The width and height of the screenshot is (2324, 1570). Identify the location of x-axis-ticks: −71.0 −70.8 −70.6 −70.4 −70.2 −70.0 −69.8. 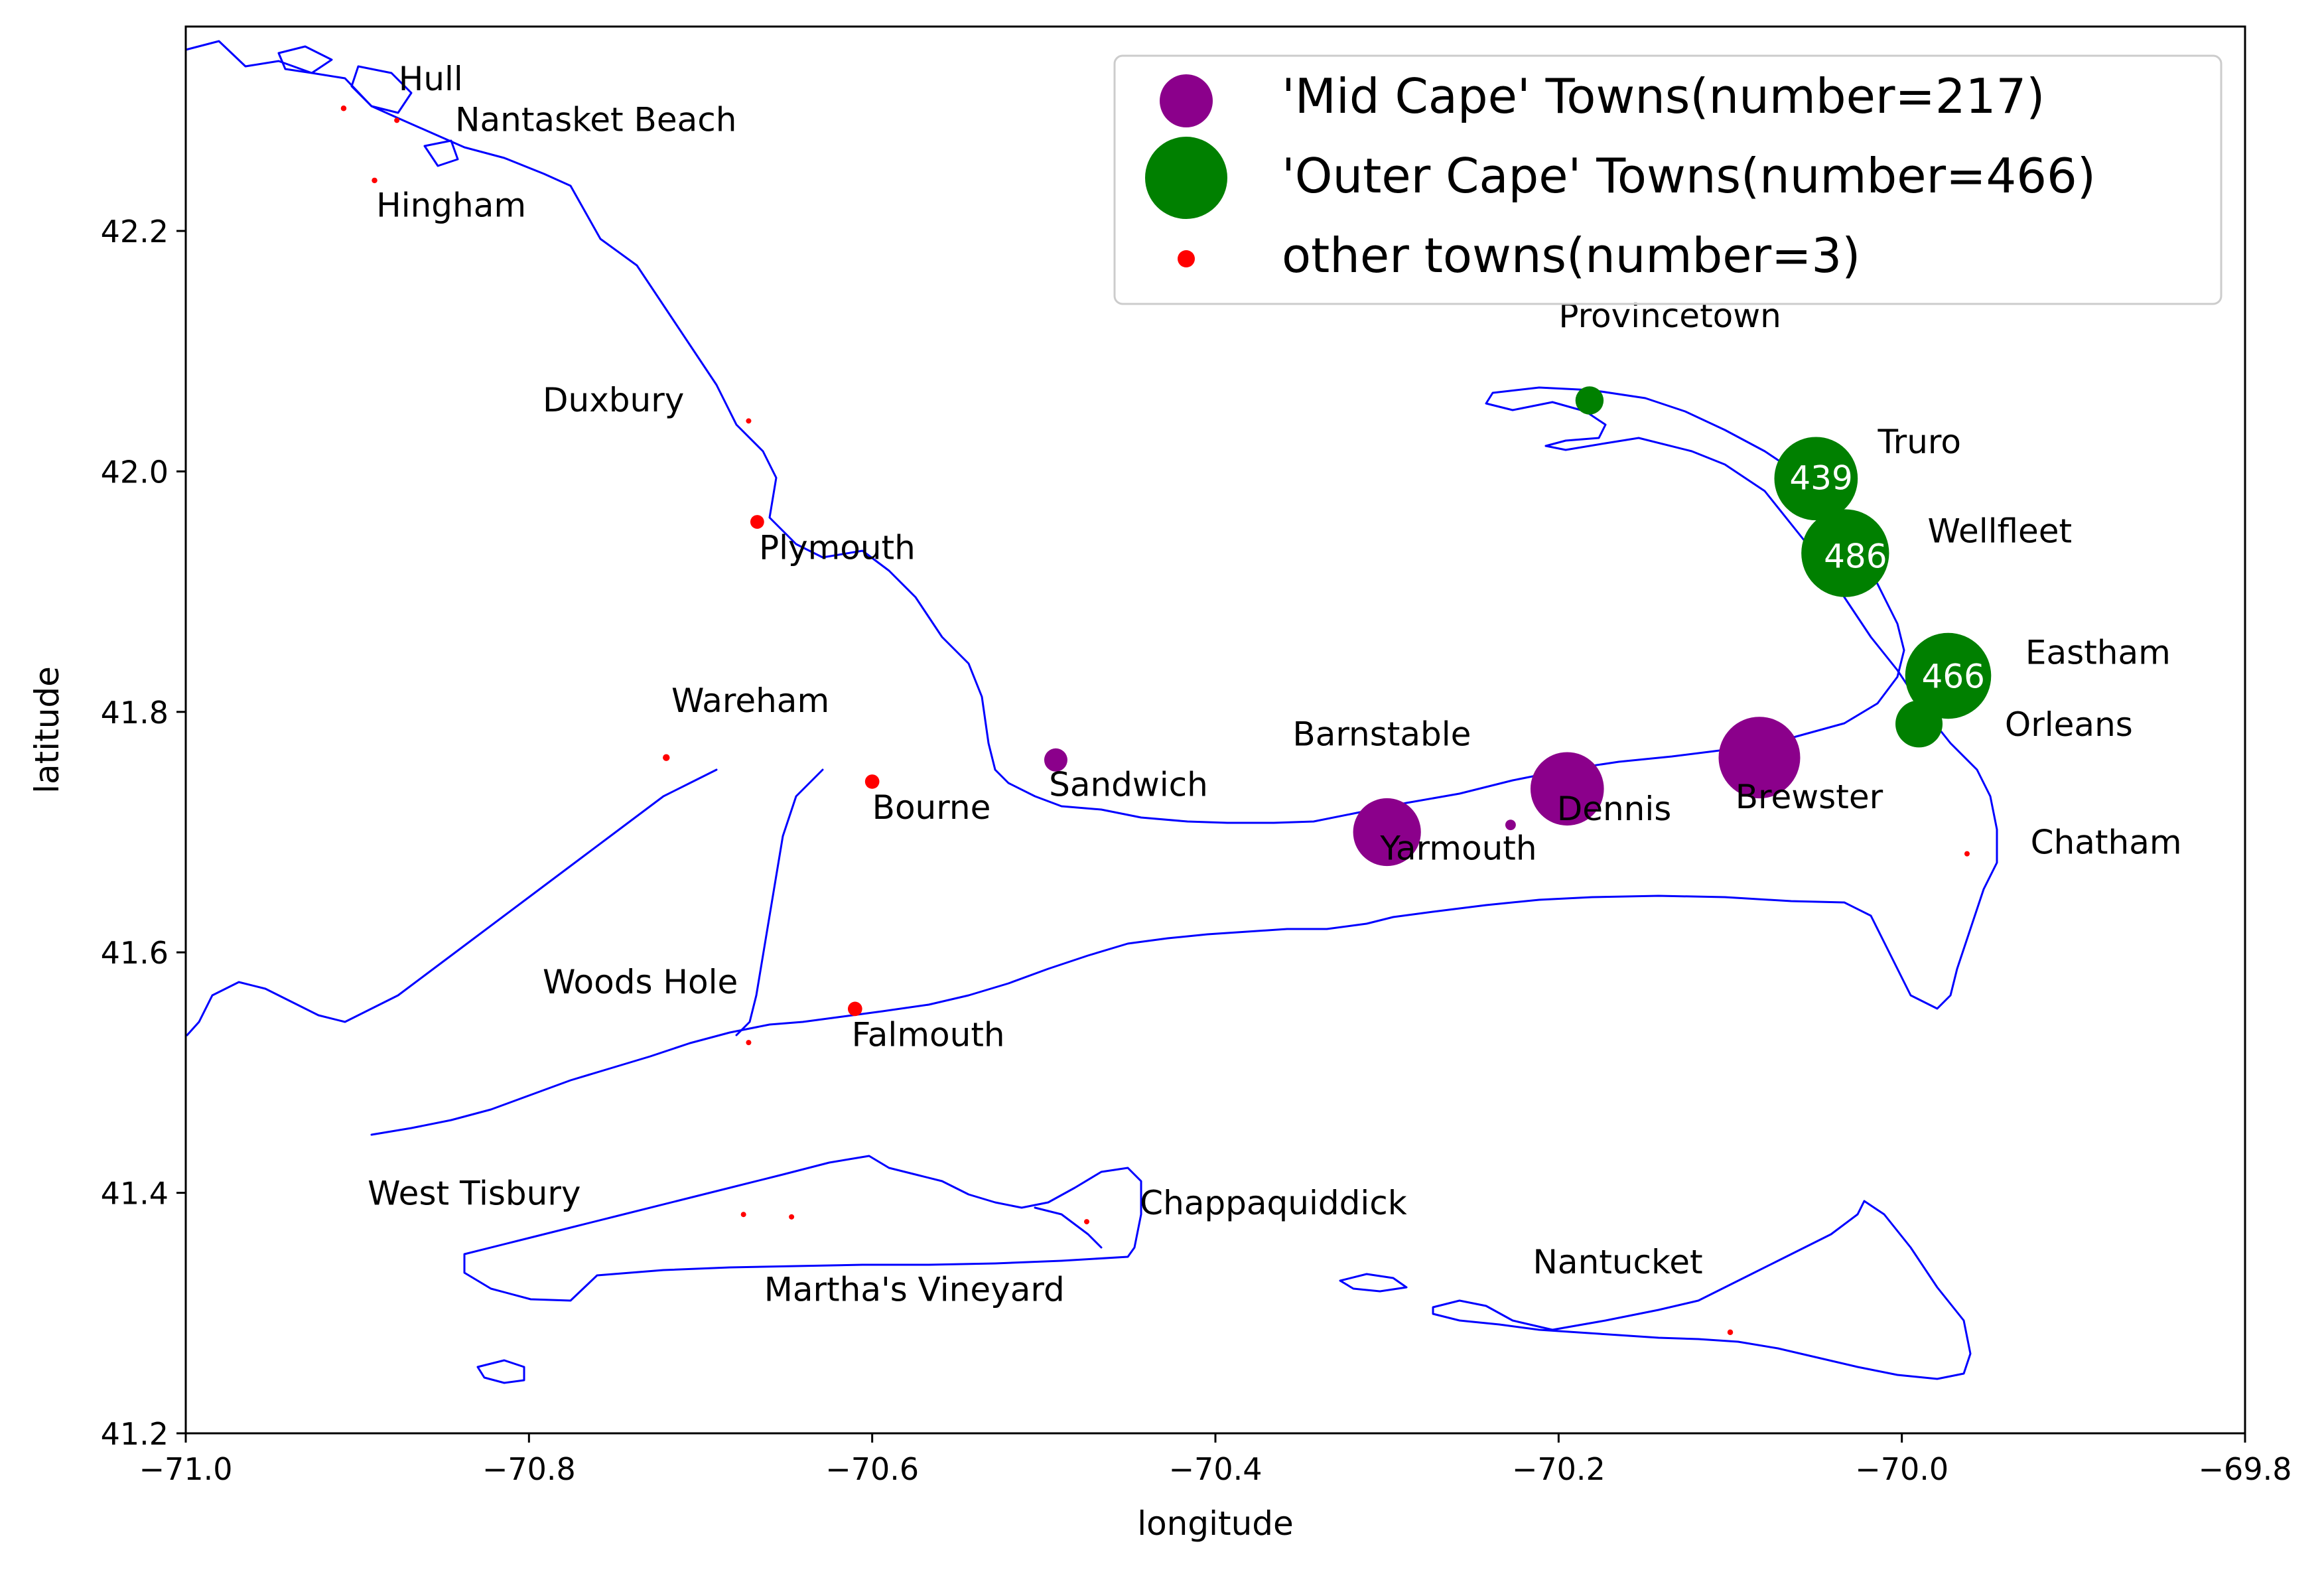
(1216, 1460).